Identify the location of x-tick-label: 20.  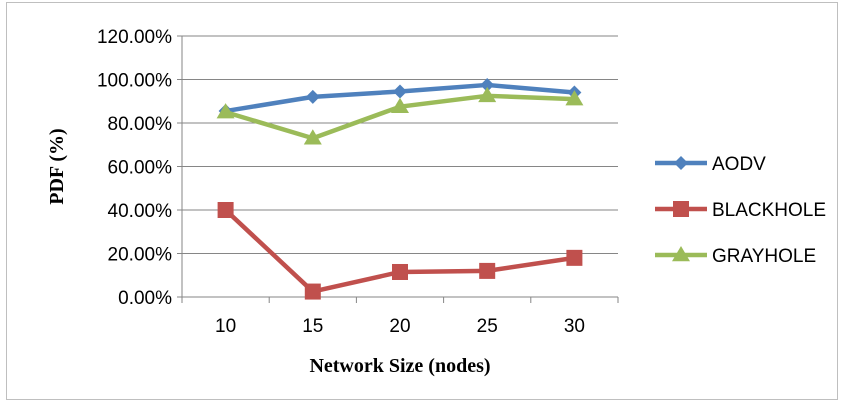
(399, 326).